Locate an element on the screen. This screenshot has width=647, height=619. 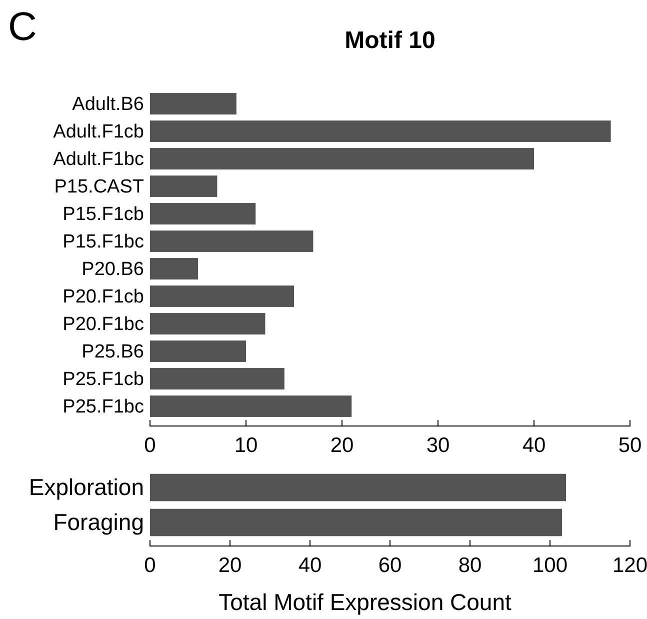
chart-title: Motif 10 is located at coordinates (390, 40).